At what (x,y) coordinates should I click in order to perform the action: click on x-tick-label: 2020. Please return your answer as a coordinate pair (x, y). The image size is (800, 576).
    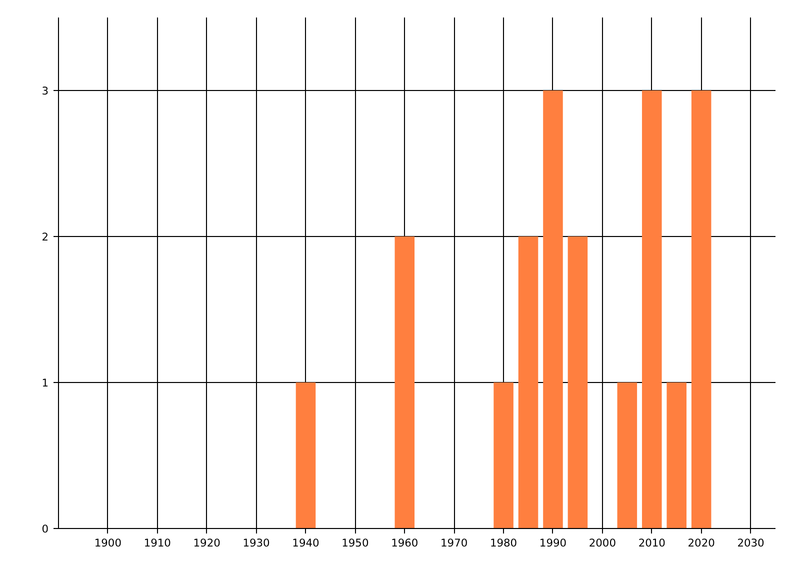
    Looking at the image, I should click on (702, 543).